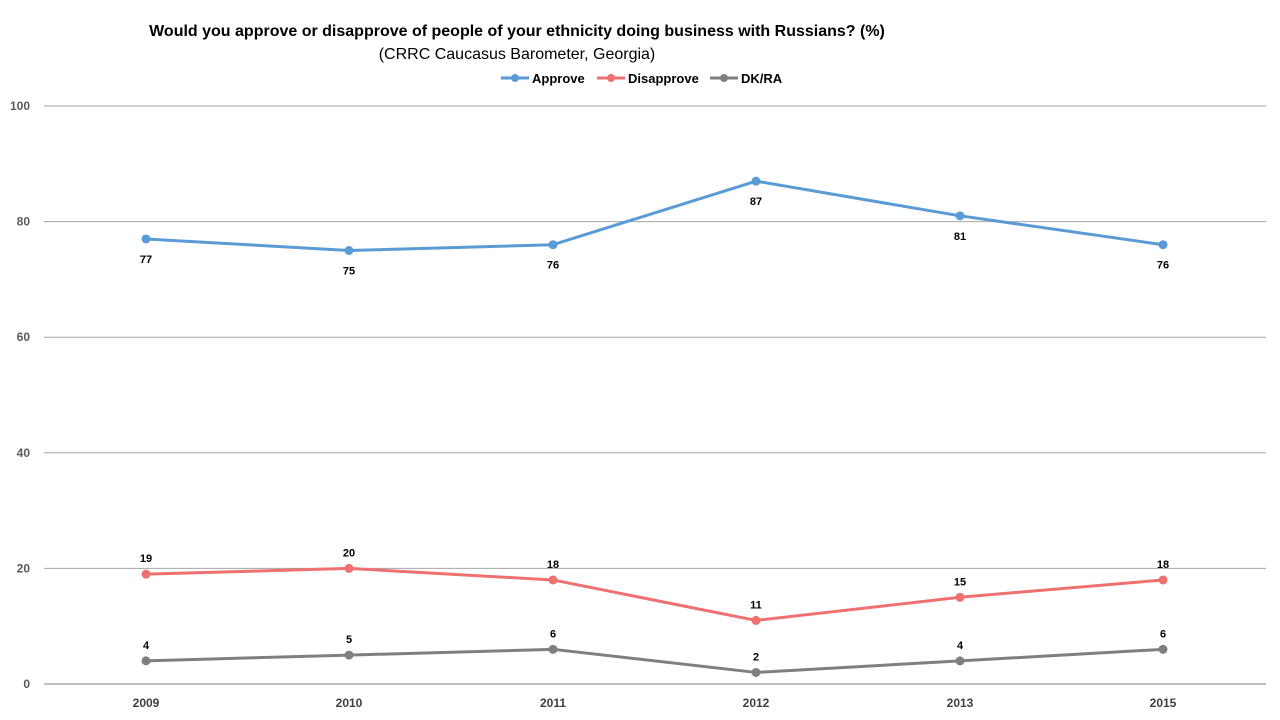  Describe the element at coordinates (1163, 703) in the screenshot. I see `x-tick-label: 2015` at that location.